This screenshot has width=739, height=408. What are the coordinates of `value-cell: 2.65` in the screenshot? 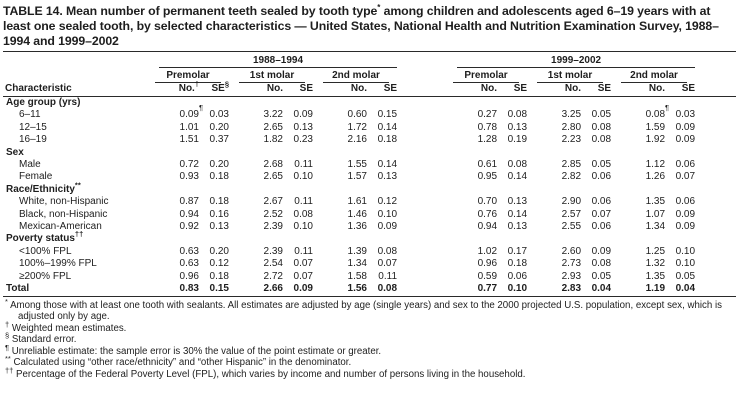 It's located at (273, 127).